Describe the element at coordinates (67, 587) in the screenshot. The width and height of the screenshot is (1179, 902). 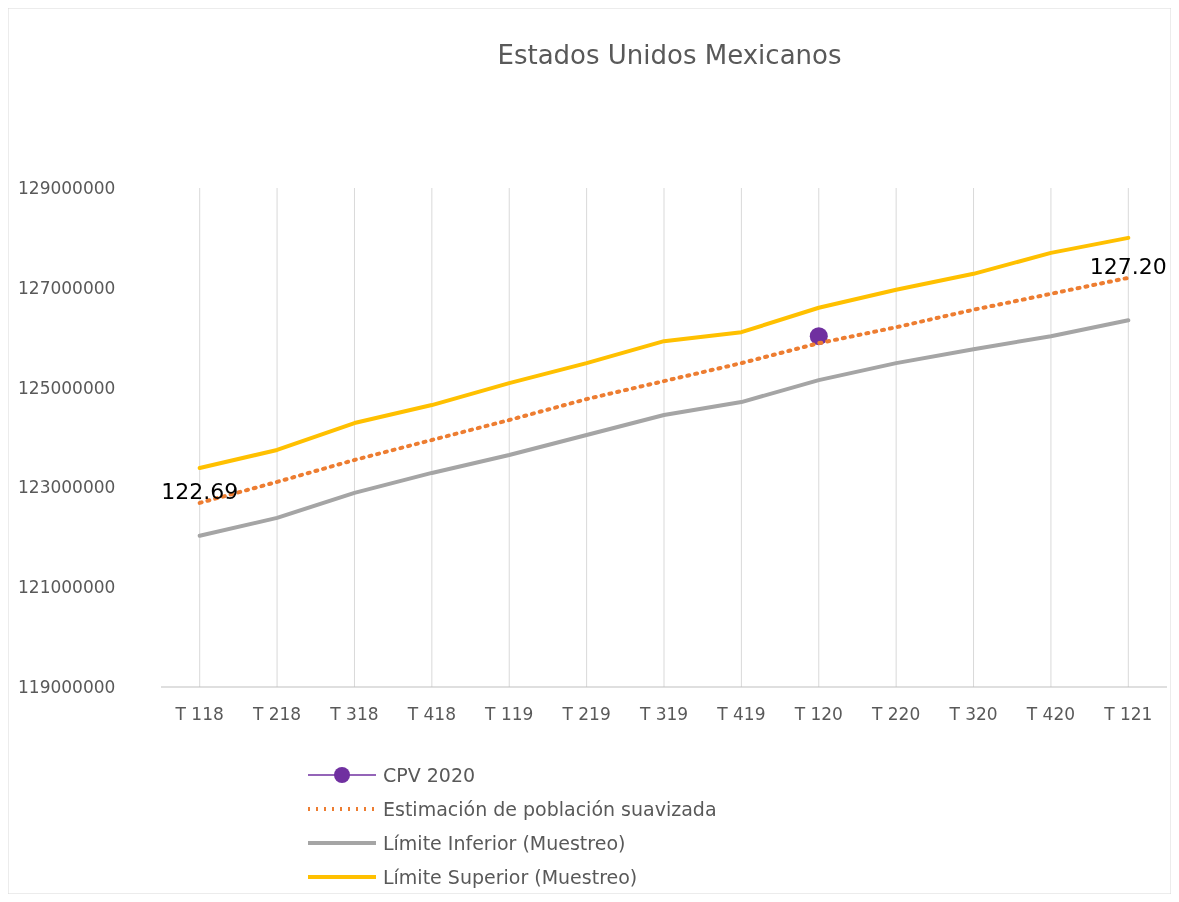
I see `y-tick-label: 121000000` at that location.